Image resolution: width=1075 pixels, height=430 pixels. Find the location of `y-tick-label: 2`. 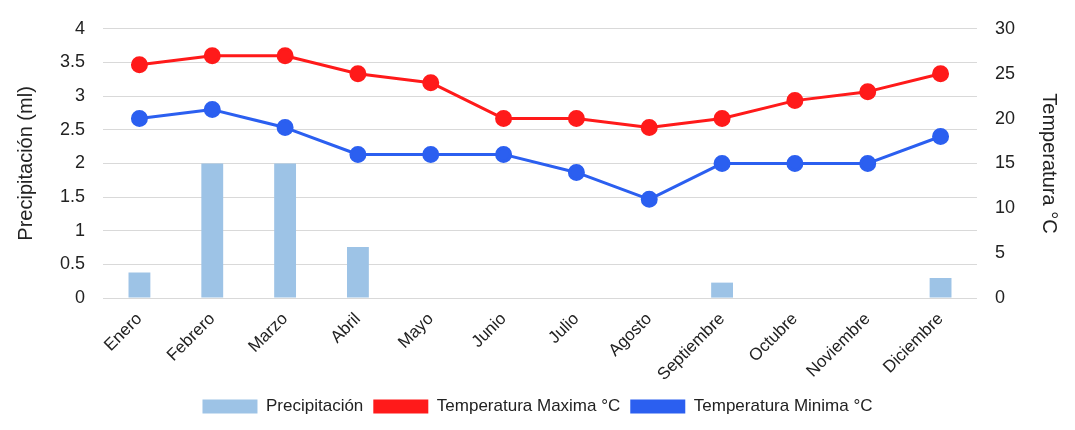

y-tick-label: 2 is located at coordinates (80, 162).